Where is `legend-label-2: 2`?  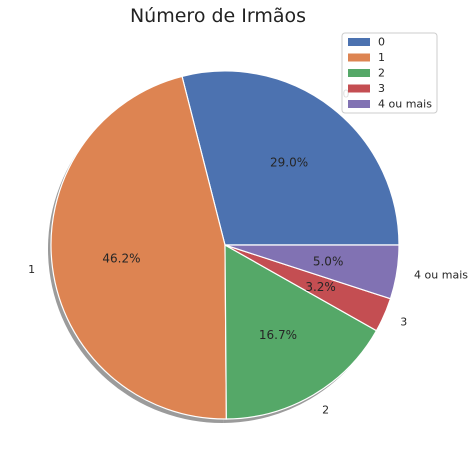 legend-label-2: 2 is located at coordinates (381, 73).